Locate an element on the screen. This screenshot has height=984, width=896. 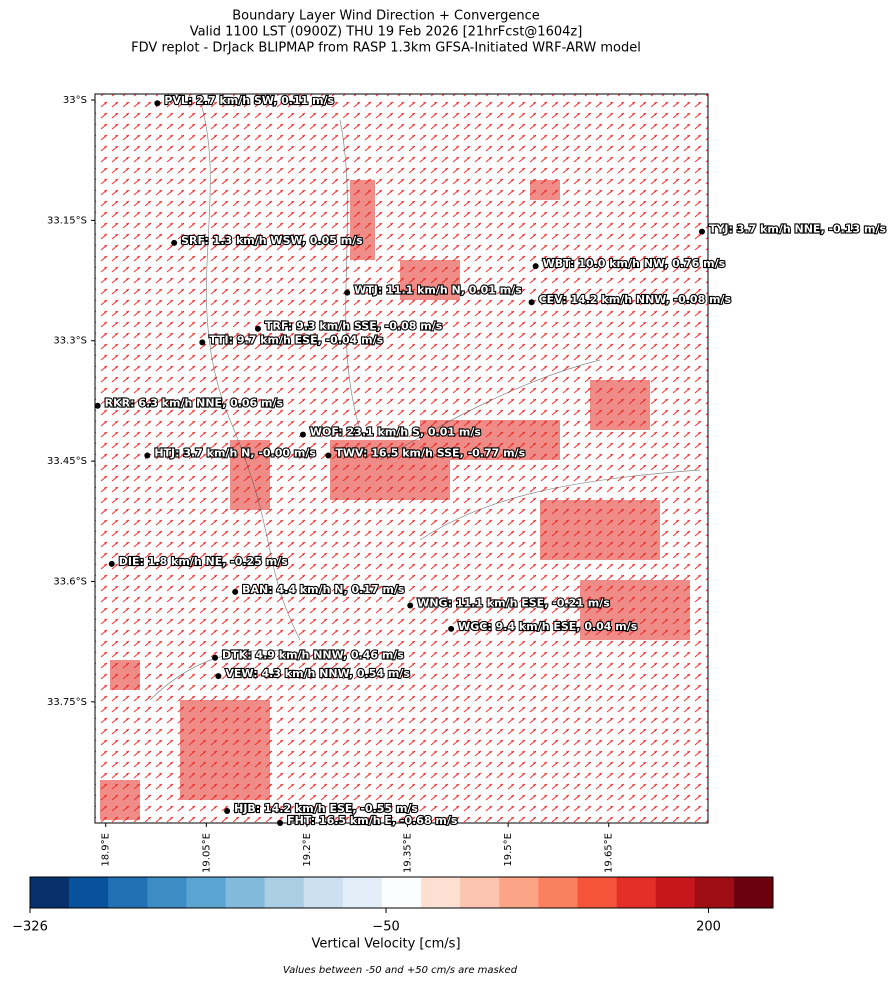
x-tick-label: 19.05°E is located at coordinates (206, 853).